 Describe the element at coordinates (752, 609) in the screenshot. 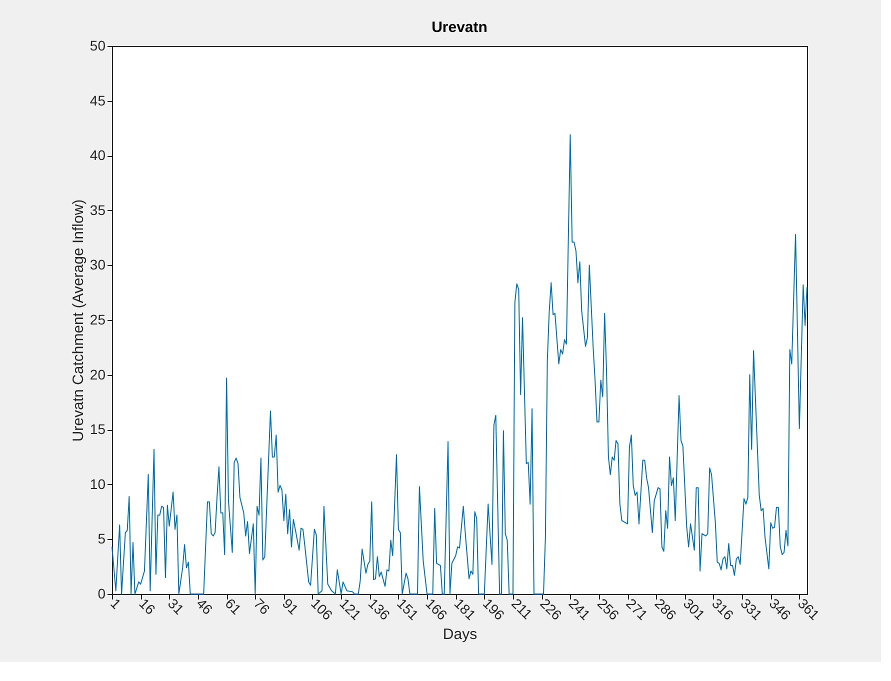

I see `x-tick-label: 331` at that location.